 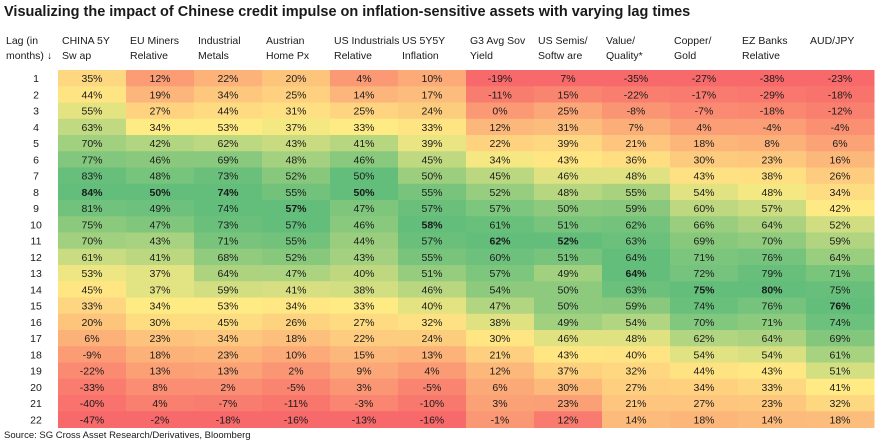 What do you see at coordinates (91, 144) in the screenshot?
I see `cell-value-label: 70%` at bounding box center [91, 144].